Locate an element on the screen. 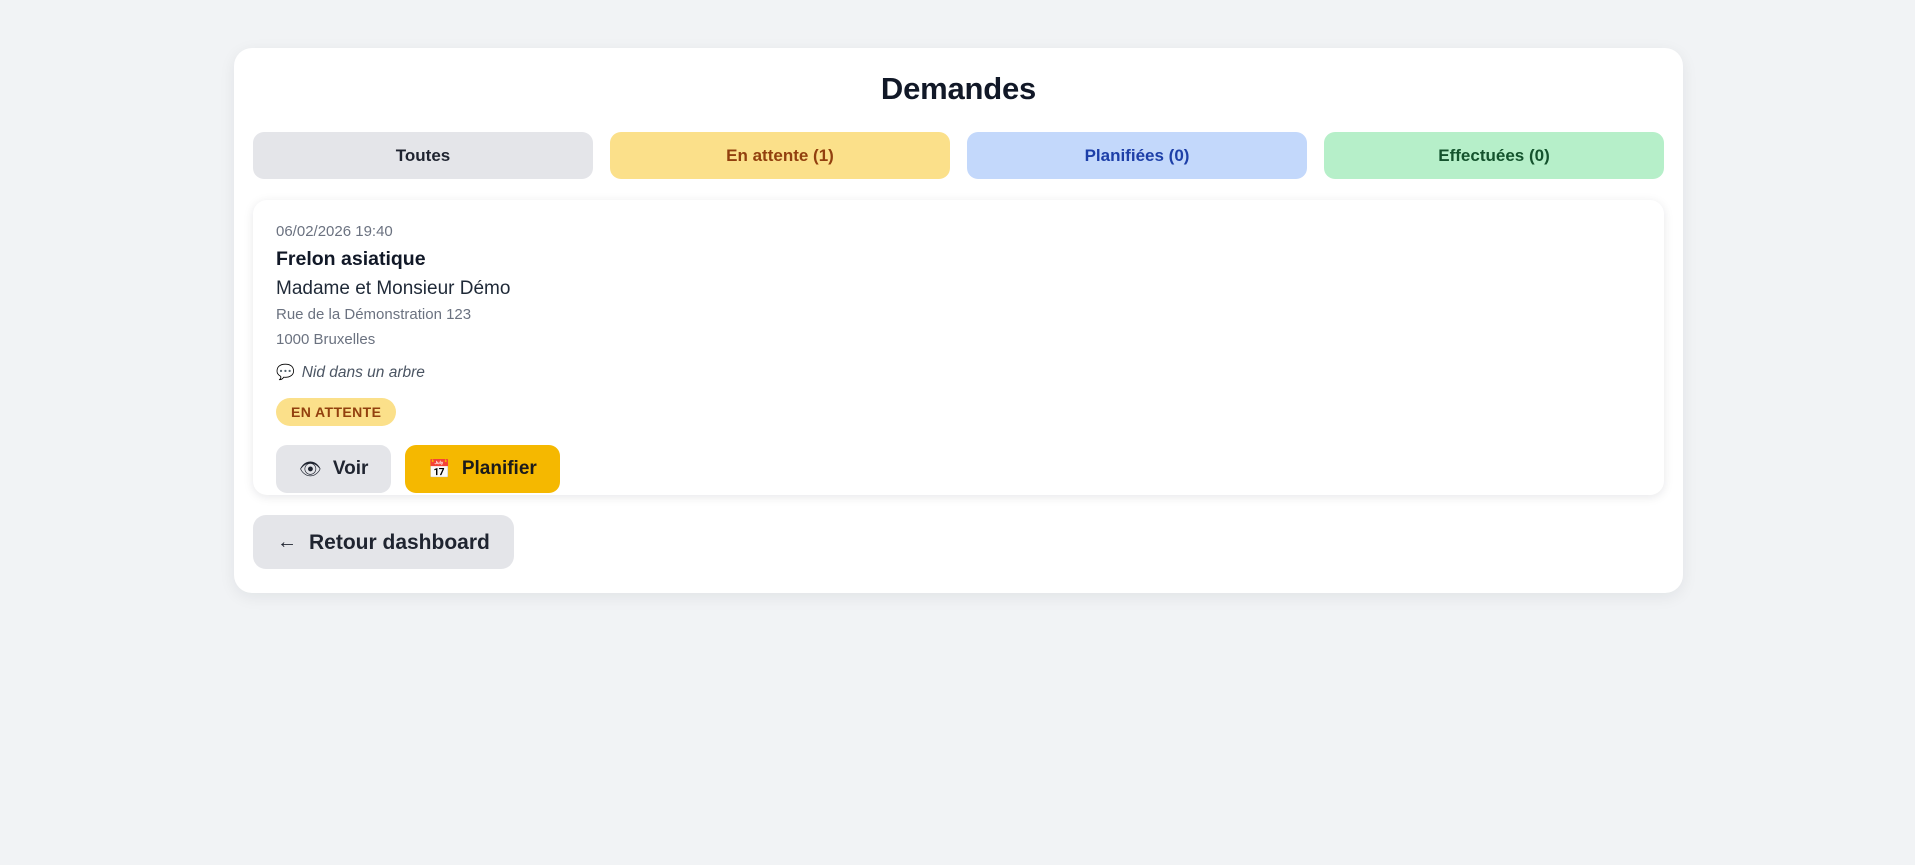 This screenshot has width=1915, height=865. request-address-line2: 1000 Bruxelles is located at coordinates (326, 339).